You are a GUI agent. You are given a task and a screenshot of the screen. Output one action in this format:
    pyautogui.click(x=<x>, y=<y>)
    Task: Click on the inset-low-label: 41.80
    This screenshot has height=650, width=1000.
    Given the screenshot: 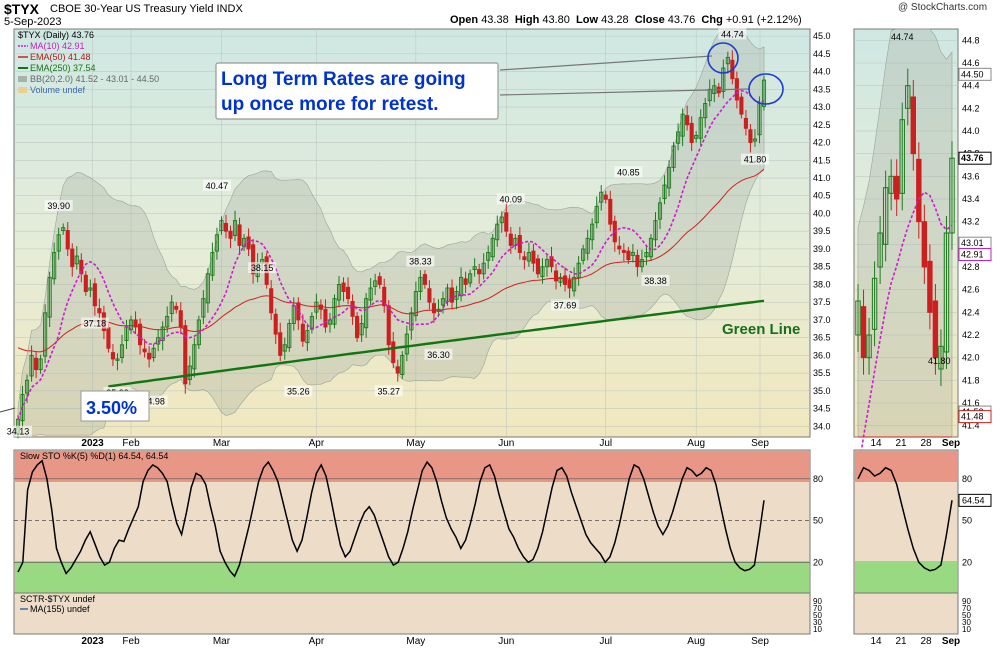 What is the action you would take?
    pyautogui.click(x=939, y=361)
    